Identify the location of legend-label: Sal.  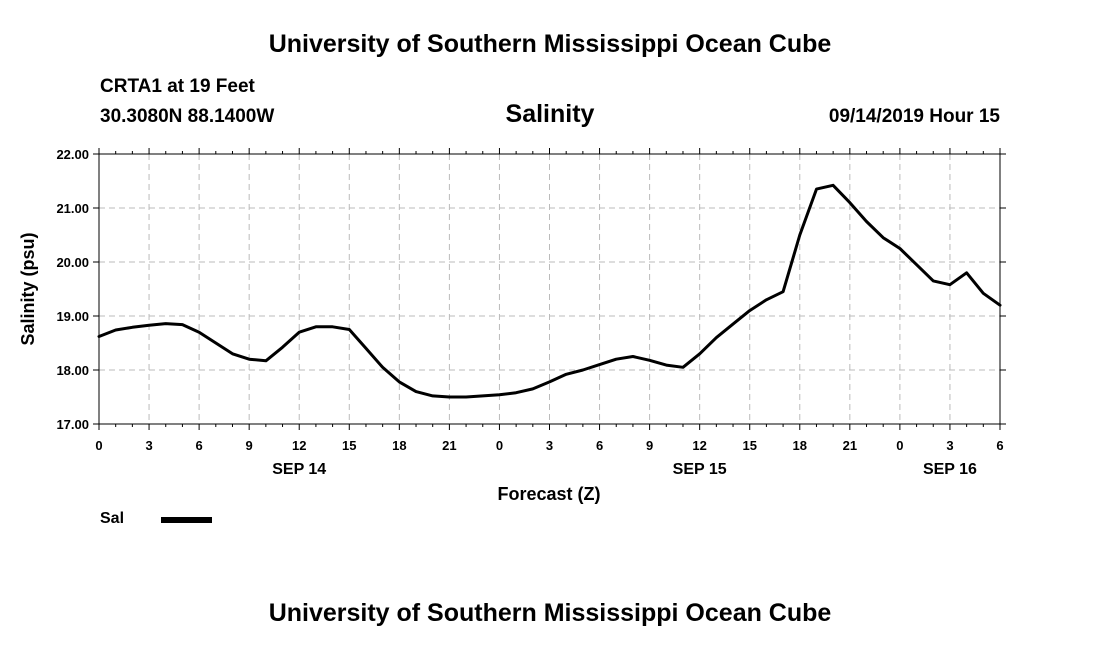
(112, 518).